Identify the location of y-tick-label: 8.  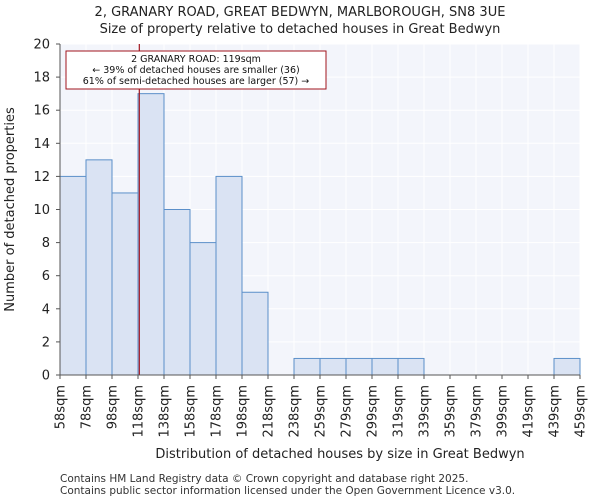
(46, 243).